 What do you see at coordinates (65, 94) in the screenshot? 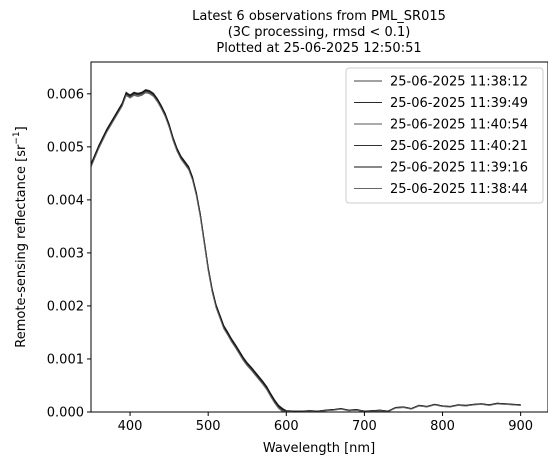
I see `y-tick-label: 0.006` at bounding box center [65, 94].